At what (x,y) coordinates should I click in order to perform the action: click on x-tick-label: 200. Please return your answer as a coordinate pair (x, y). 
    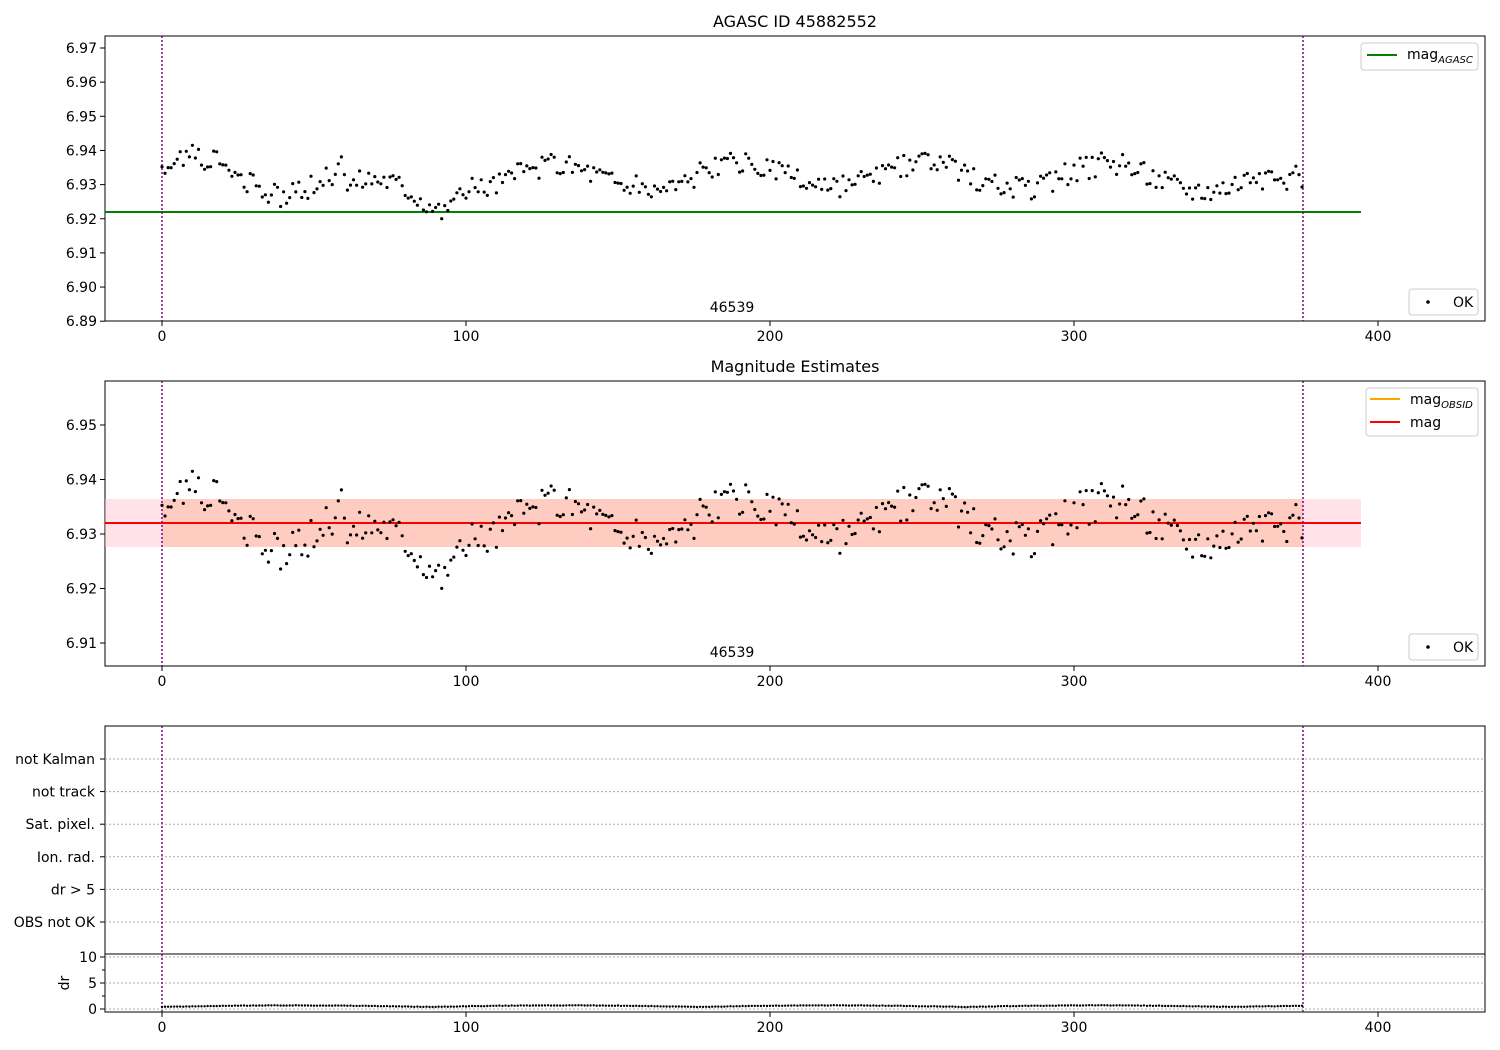
    Looking at the image, I should click on (770, 682).